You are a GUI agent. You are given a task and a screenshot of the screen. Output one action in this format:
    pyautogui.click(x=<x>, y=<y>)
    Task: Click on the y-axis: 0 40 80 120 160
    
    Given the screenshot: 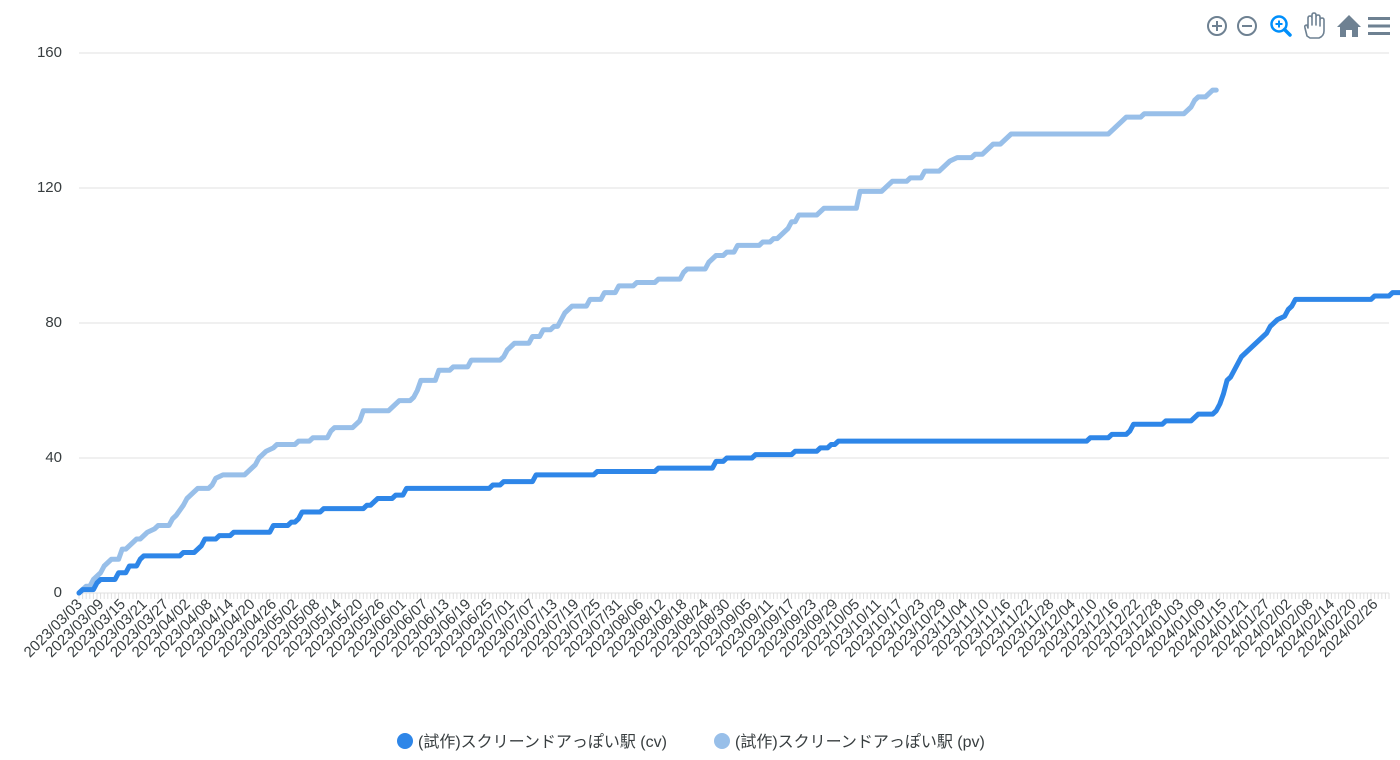 What is the action you would take?
    pyautogui.click(x=49, y=322)
    